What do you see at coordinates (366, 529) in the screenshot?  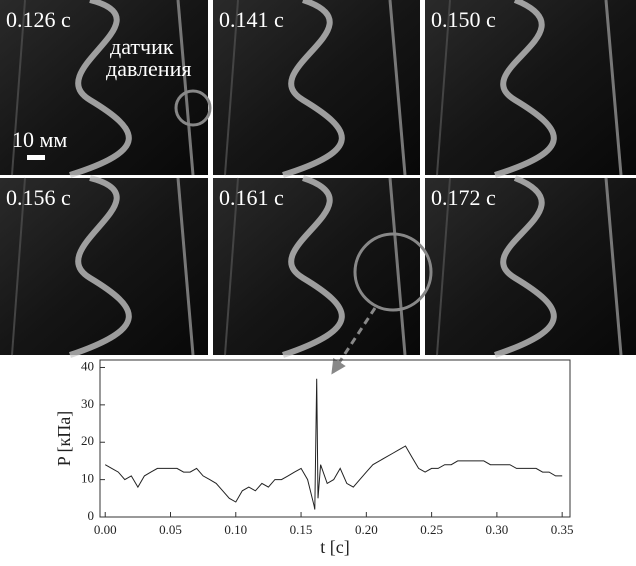 I see `x-tick-label: 0.20` at bounding box center [366, 529].